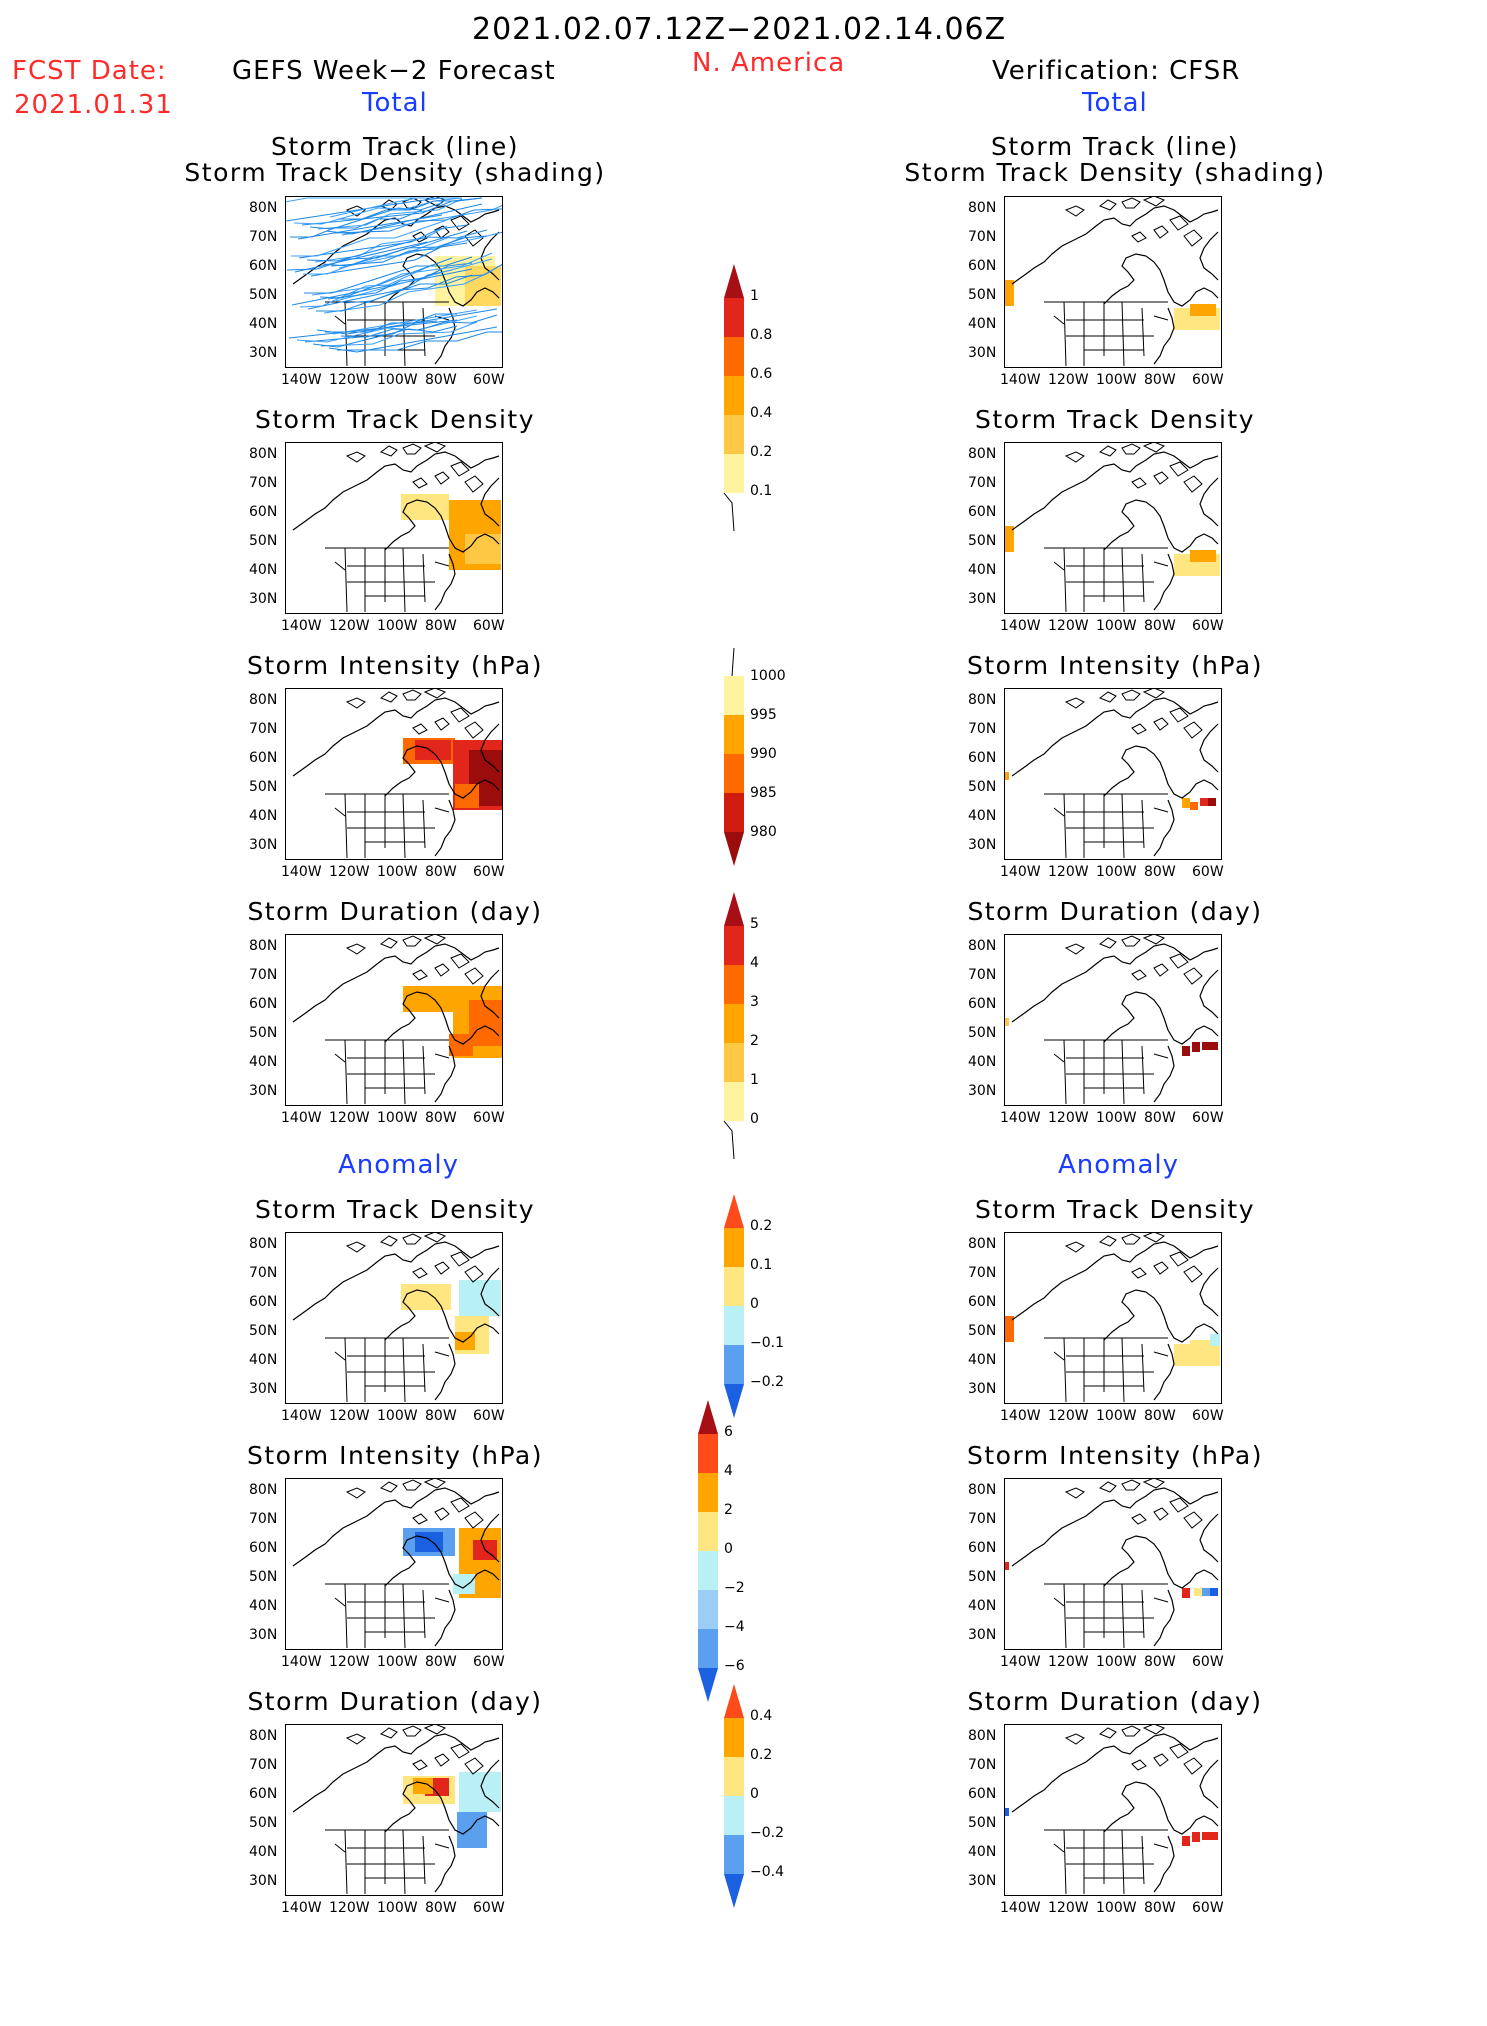 The width and height of the screenshot is (1487, 2026). Describe the element at coordinates (767, 1872) in the screenshot. I see `colorbar-label: −0.4` at that location.